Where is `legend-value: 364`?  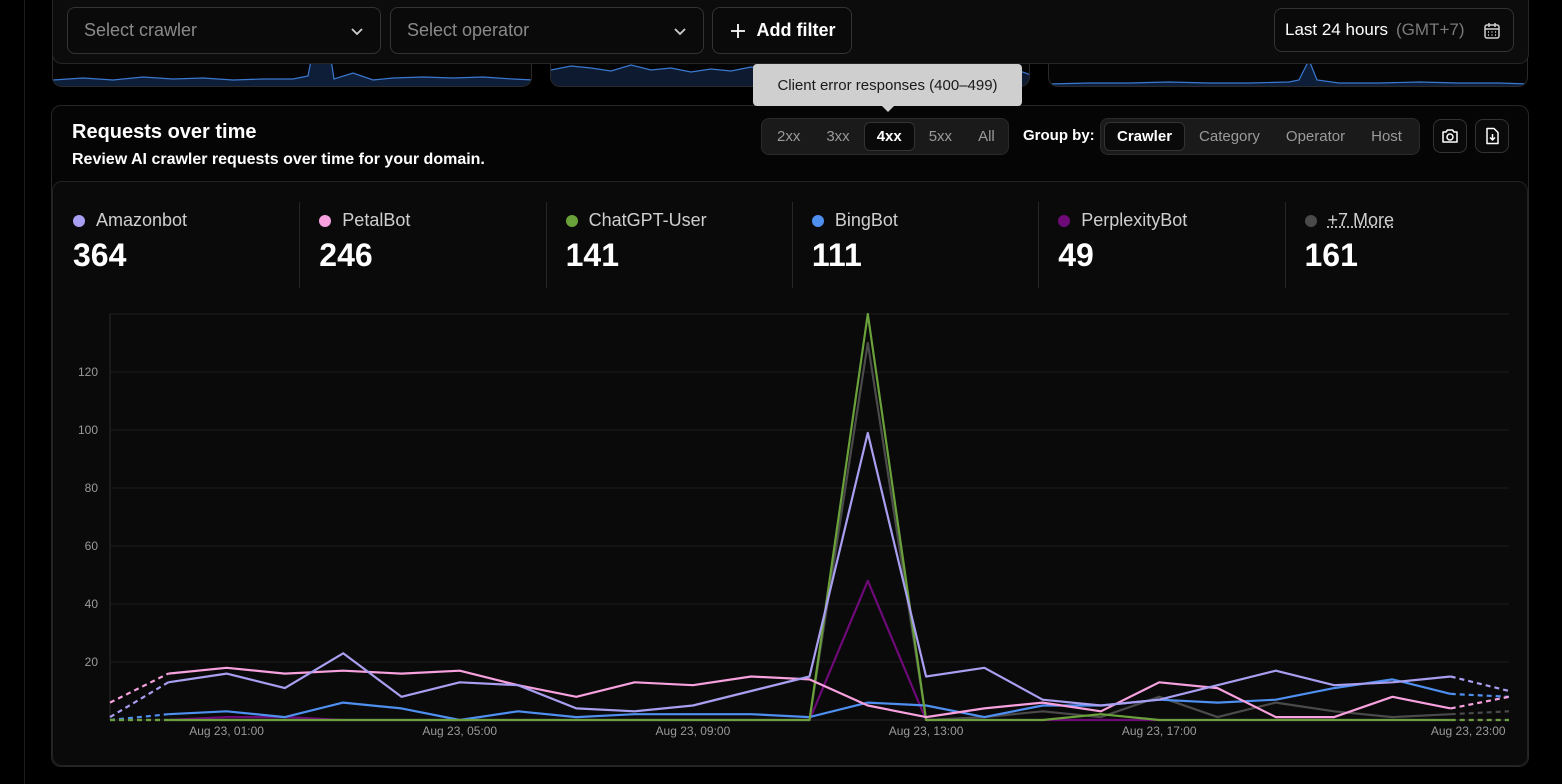 legend-value: 364 is located at coordinates (100, 255).